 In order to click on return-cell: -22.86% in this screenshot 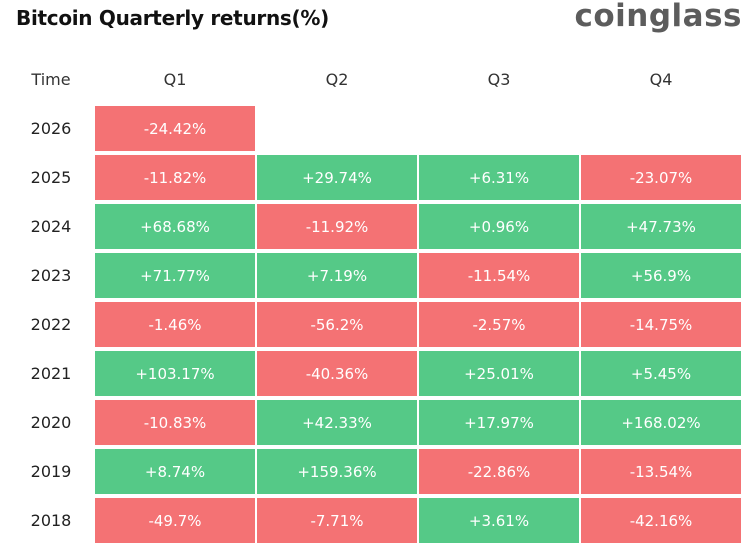, I will do `click(499, 471)`.